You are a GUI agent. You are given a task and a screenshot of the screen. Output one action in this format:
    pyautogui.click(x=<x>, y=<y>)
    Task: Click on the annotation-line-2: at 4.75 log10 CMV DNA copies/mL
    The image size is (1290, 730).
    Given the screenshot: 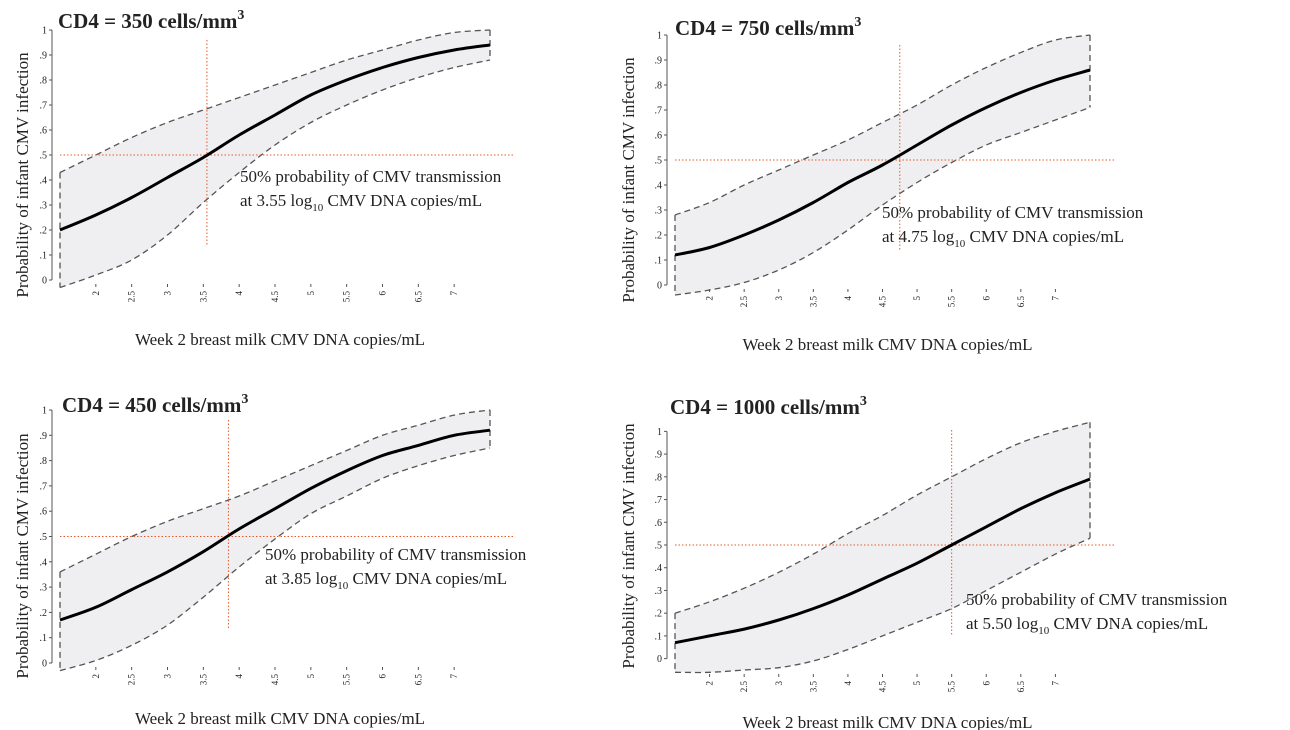 What is the action you would take?
    pyautogui.click(x=1003, y=238)
    